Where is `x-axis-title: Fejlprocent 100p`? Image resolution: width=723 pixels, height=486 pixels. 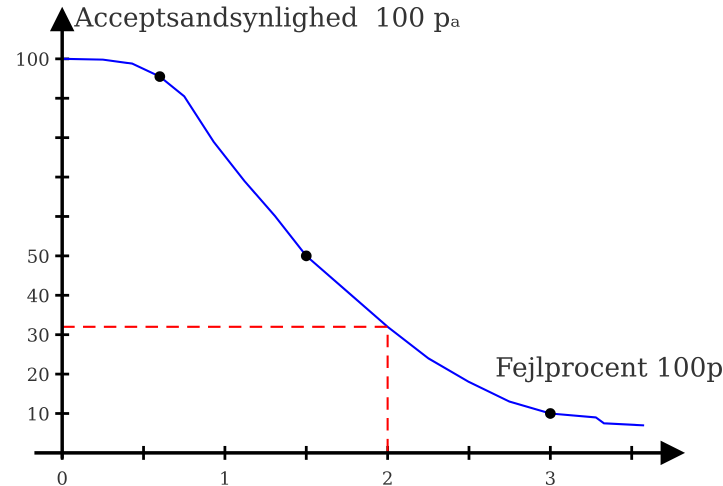 x-axis-title: Fejlprocent 100p is located at coordinates (609, 369).